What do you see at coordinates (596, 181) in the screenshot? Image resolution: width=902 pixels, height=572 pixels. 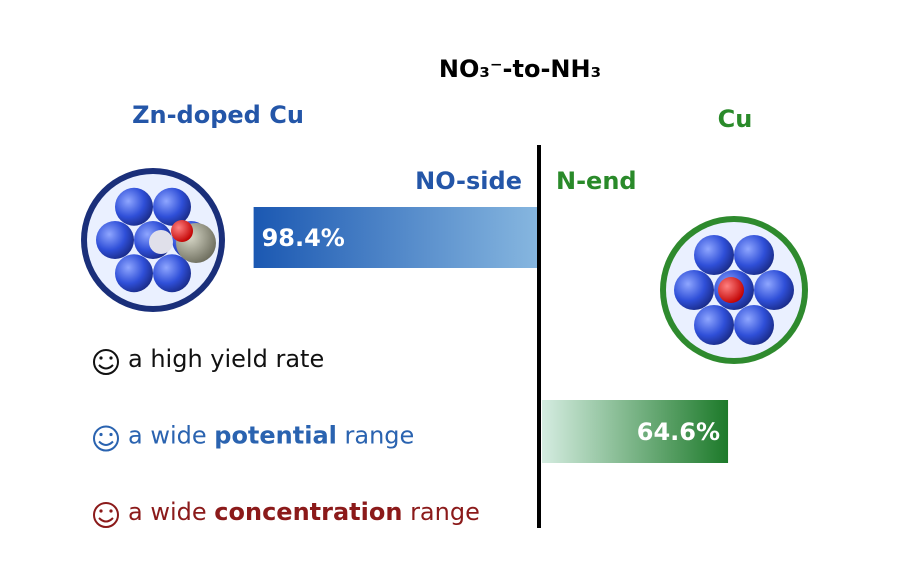 I see `side-label: N-end` at bounding box center [596, 181].